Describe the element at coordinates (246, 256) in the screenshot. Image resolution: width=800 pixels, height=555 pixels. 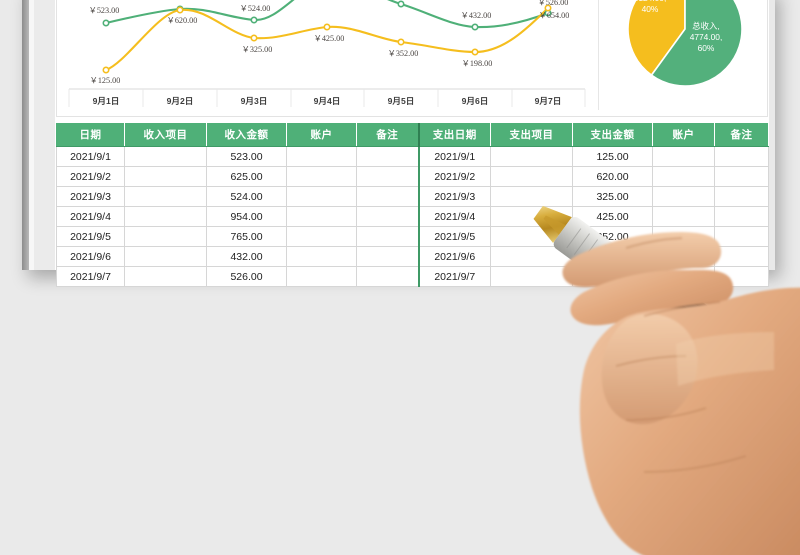
I see `cell-income-amount: 432.00` at that location.